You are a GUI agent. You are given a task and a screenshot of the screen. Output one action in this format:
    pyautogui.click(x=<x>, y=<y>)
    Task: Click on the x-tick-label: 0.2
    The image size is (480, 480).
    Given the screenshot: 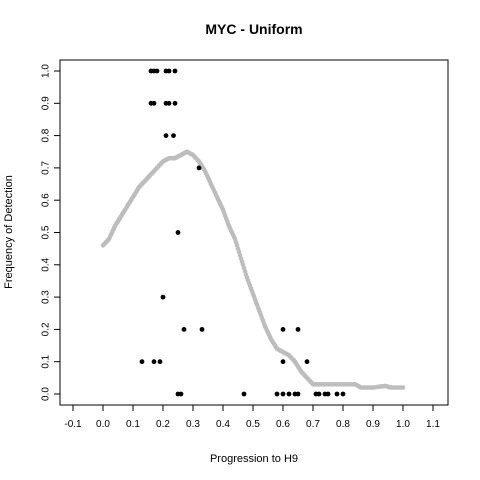 What is the action you would take?
    pyautogui.click(x=163, y=424)
    